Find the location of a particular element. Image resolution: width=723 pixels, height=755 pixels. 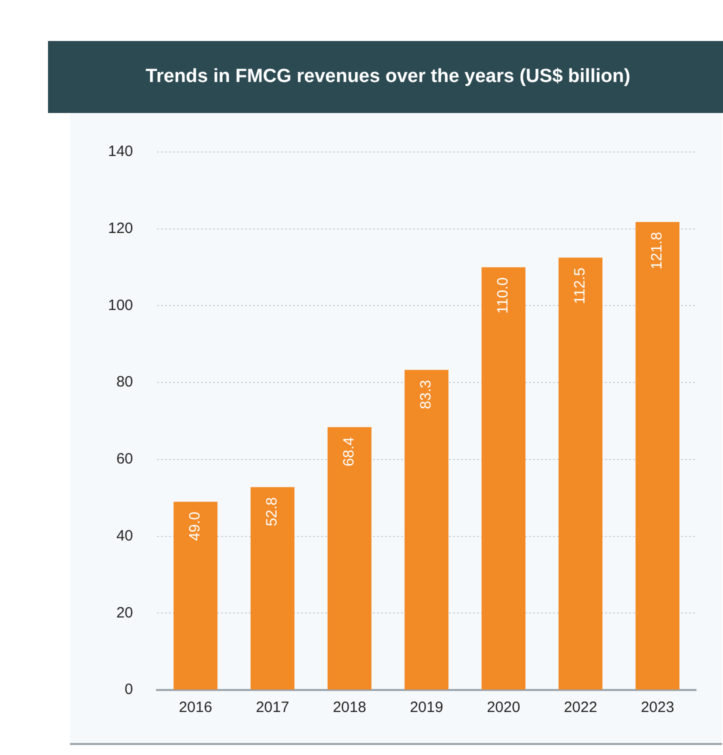

y-tick-label: 0 is located at coordinates (129, 689).